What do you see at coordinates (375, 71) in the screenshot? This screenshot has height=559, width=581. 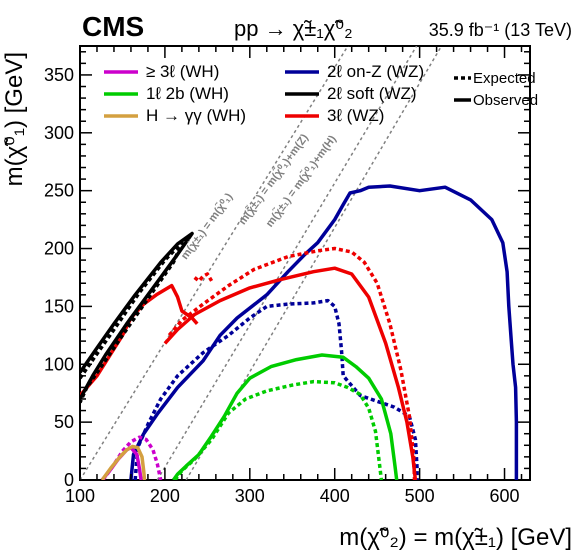 I see `legend-label: 2ℓ on-Z (WZ)` at bounding box center [375, 71].